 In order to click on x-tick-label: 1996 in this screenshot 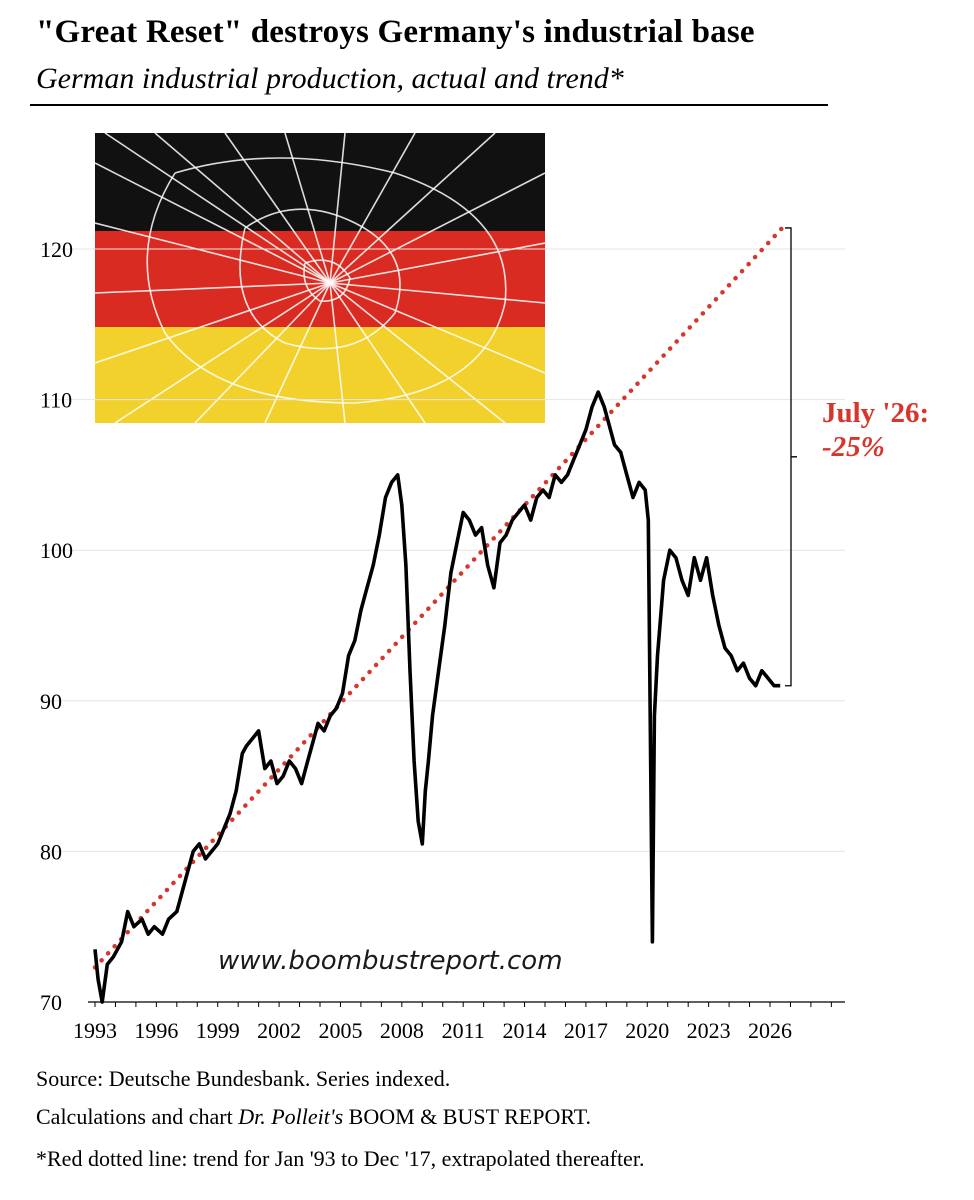, I will do `click(156, 1030)`.